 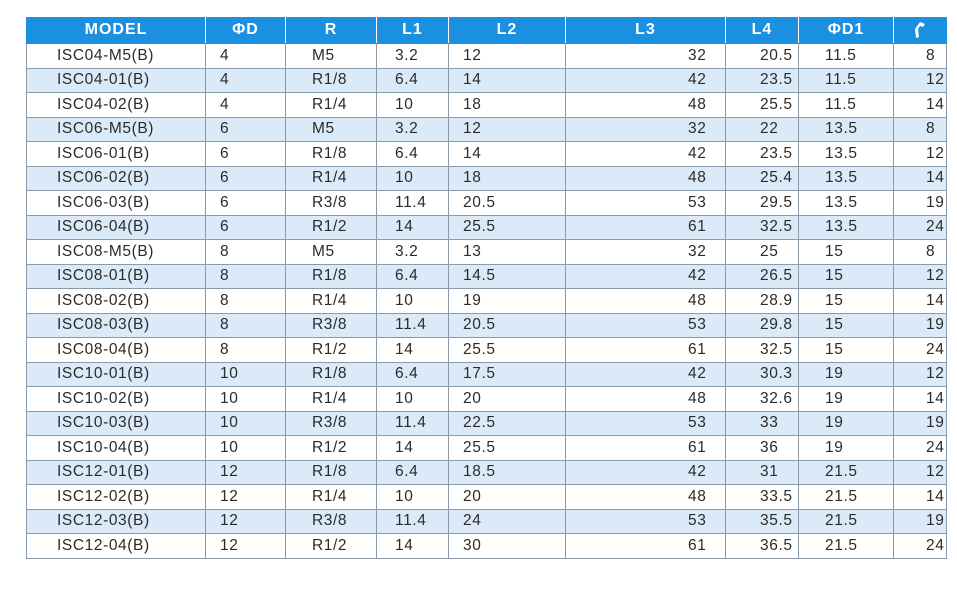 I want to click on table-row: ISC04-01(B) 4 R1/8 6.4 14 42 23.5 11.5 12, so click(x=486, y=80).